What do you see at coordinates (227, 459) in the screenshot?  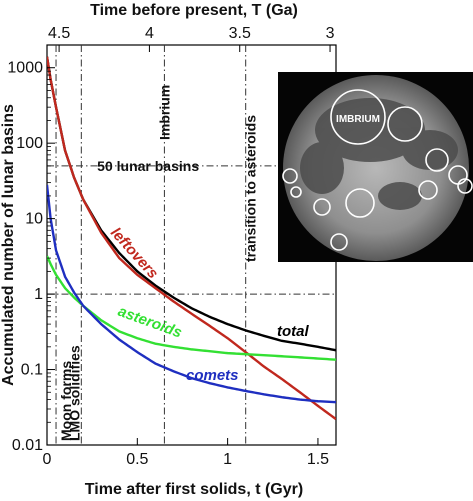 I see `x-tick-label: 1` at bounding box center [227, 459].